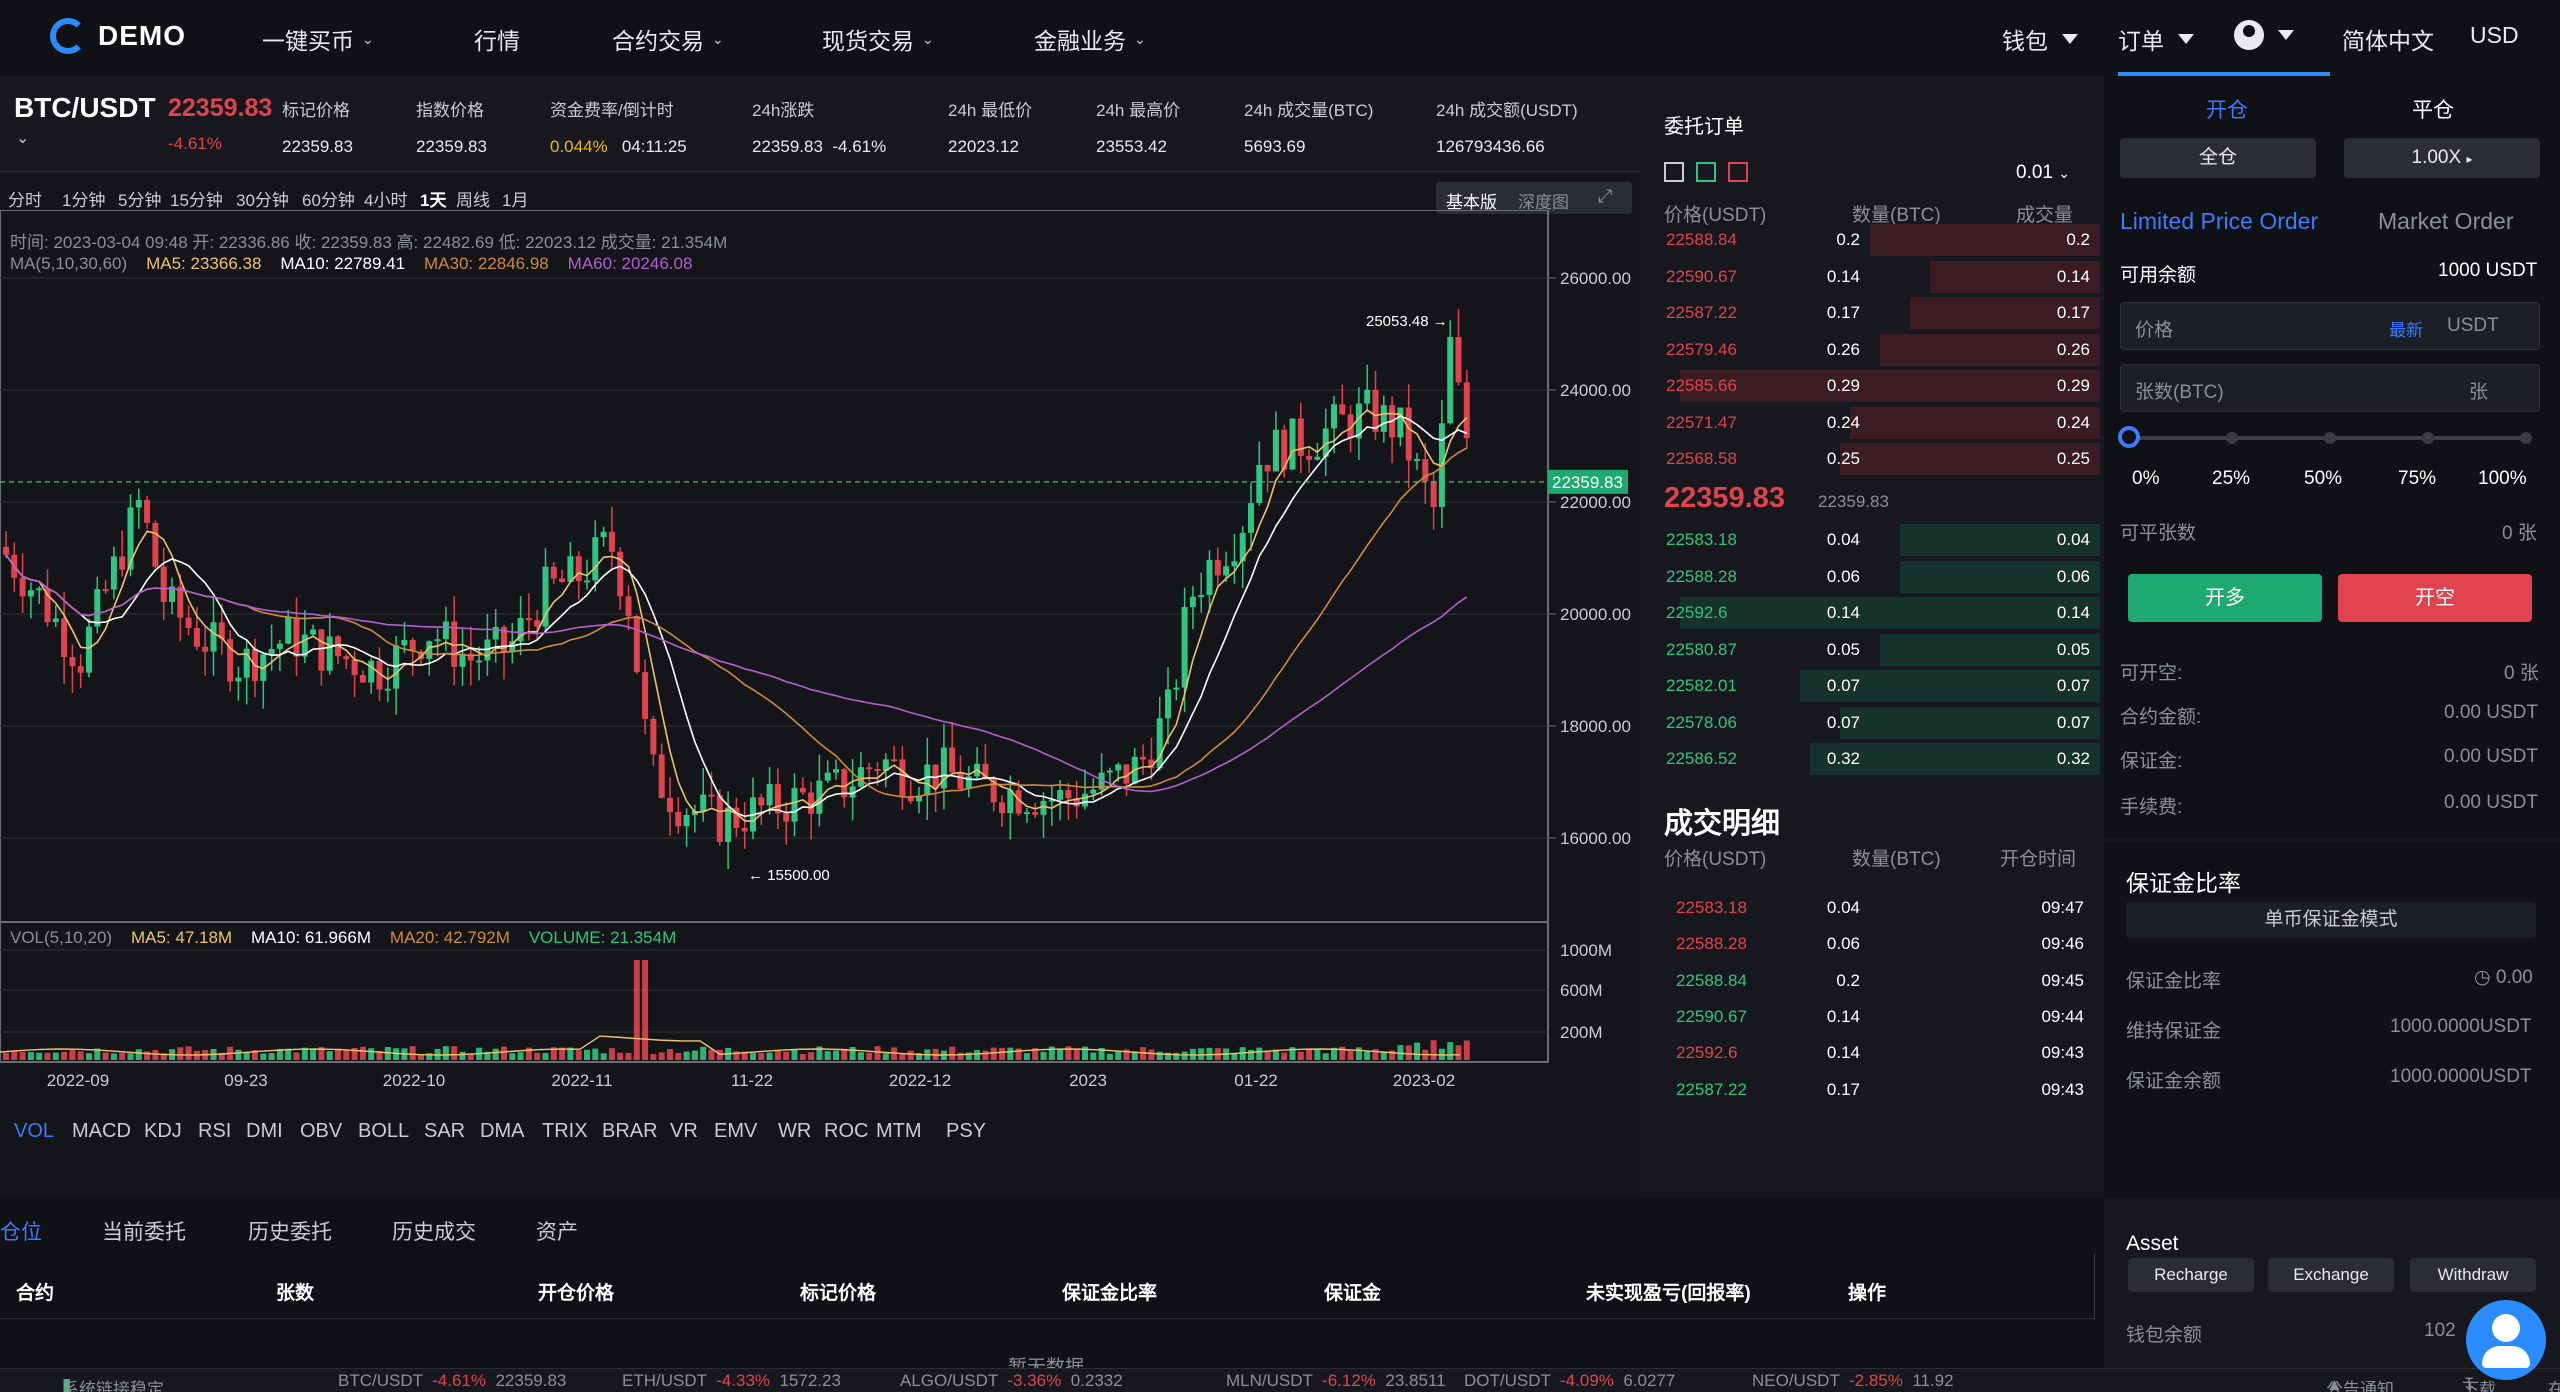 This screenshot has width=2560, height=1392. I want to click on indicator-vr: VR, so click(684, 1131).